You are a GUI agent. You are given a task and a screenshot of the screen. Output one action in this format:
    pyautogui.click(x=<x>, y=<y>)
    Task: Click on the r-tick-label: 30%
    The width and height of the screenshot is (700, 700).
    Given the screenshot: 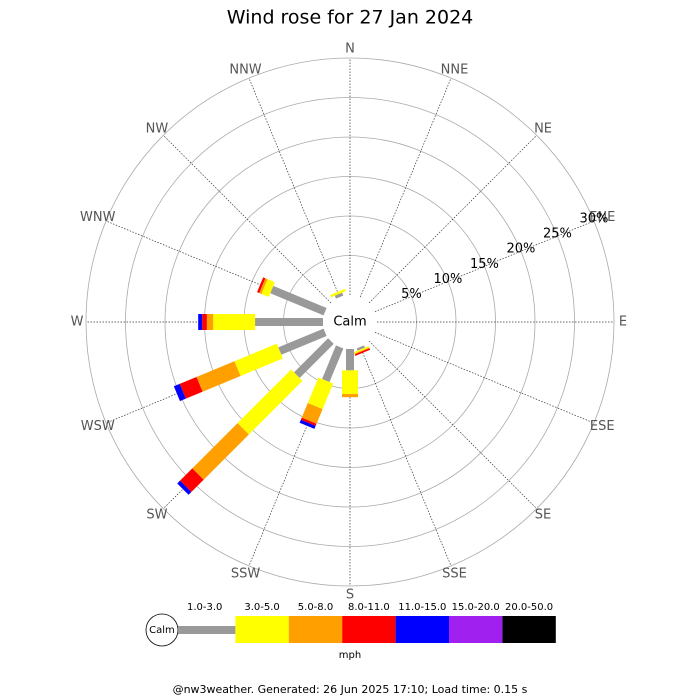 What is the action you would take?
    pyautogui.click(x=593, y=218)
    